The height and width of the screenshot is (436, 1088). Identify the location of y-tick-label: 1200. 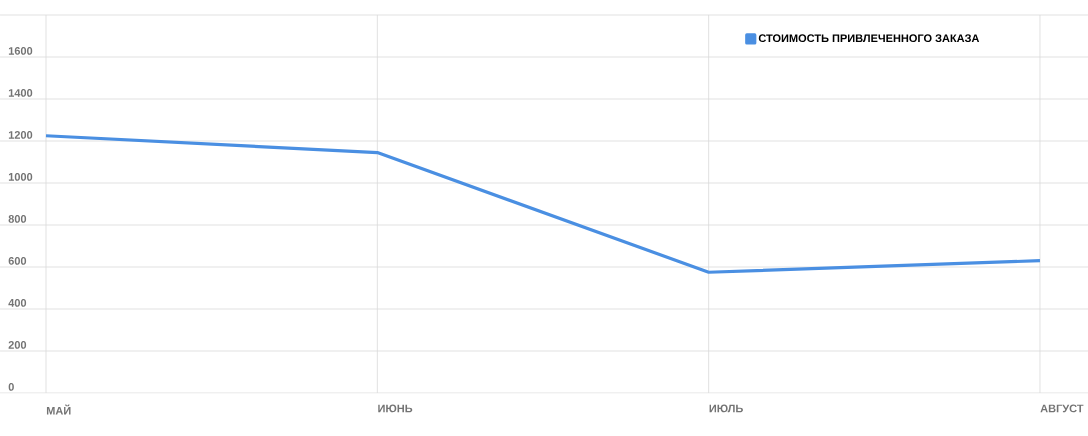
(20, 135).